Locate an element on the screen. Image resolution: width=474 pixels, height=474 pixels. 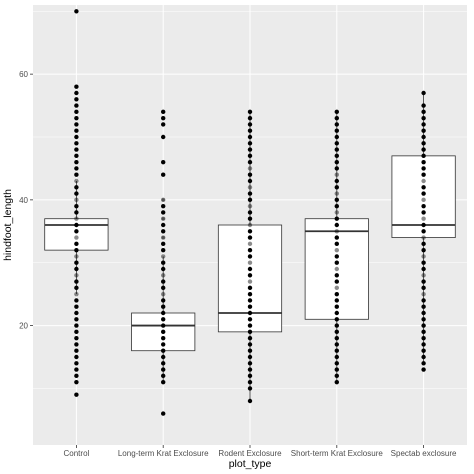
box is located at coordinates (250, 278).